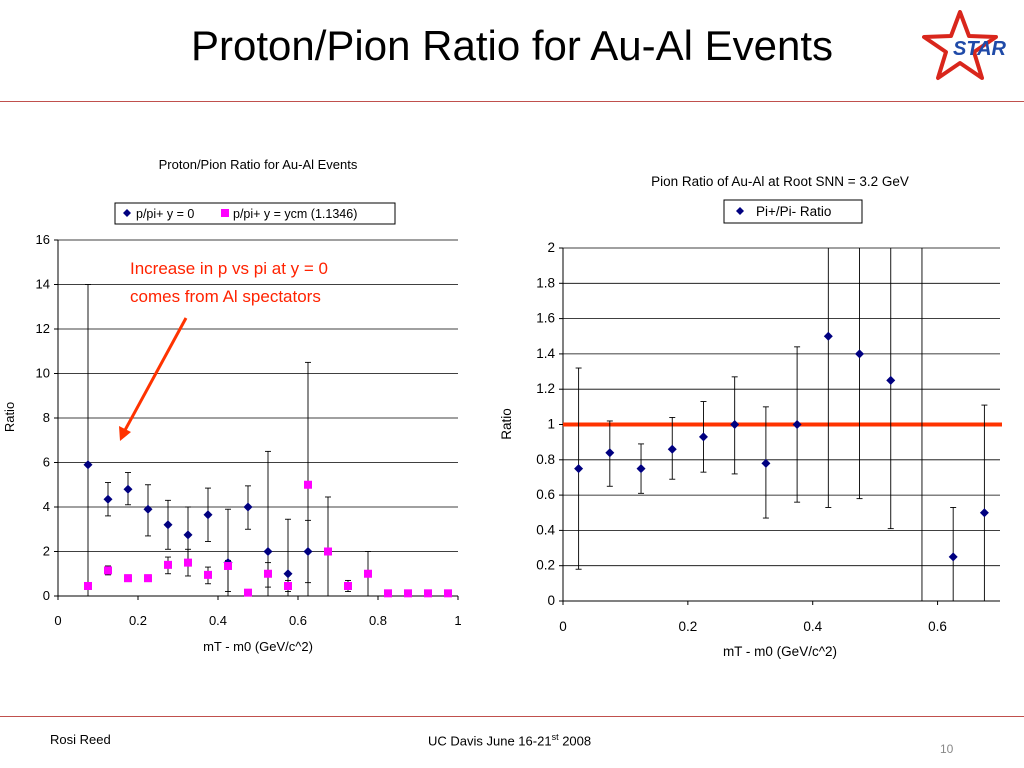  What do you see at coordinates (155, 375) in the screenshot?
I see `annotation-arrow-shaft` at bounding box center [155, 375].